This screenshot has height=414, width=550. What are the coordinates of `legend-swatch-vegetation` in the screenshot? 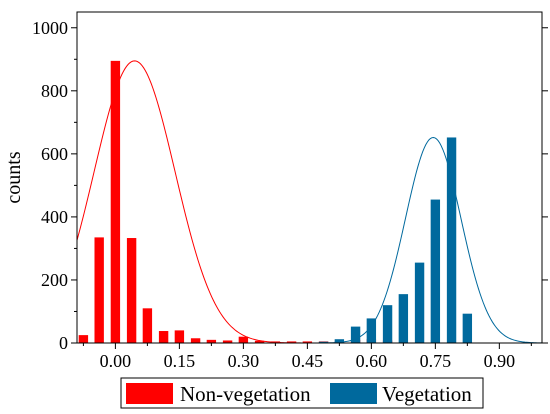 It's located at (353, 393).